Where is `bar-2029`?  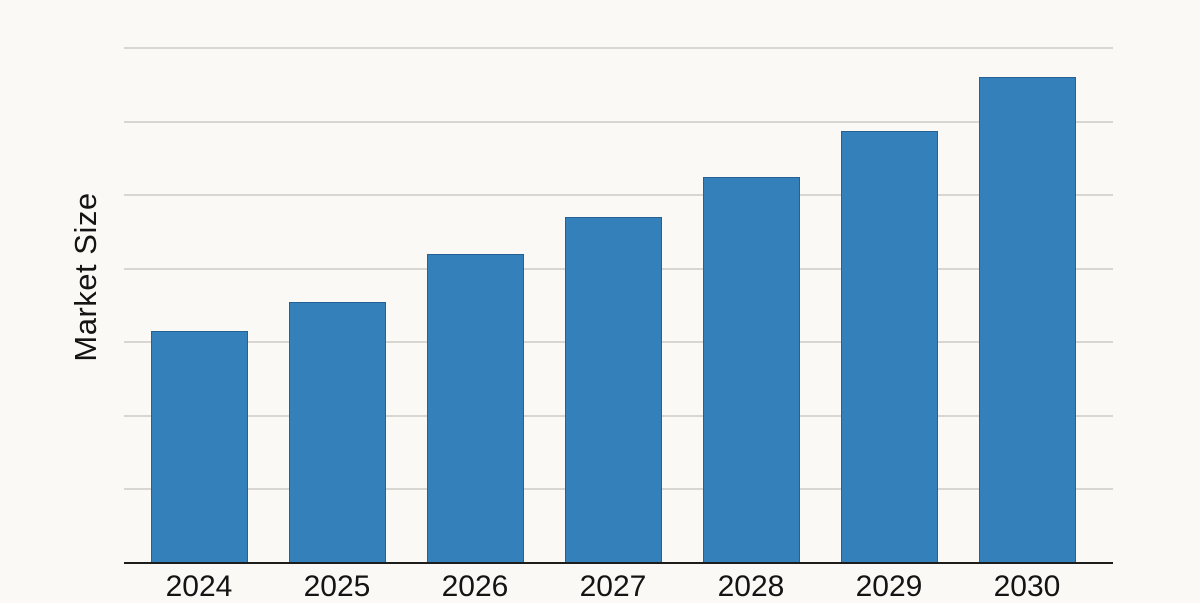 bar-2029 is located at coordinates (889, 347).